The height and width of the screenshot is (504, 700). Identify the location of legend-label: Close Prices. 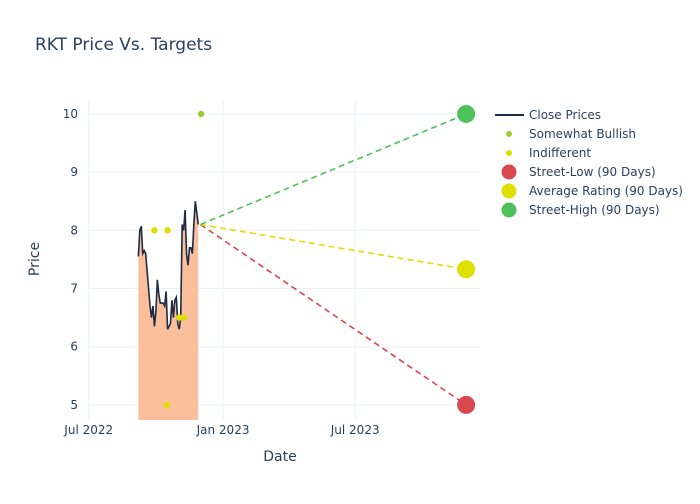
(565, 115).